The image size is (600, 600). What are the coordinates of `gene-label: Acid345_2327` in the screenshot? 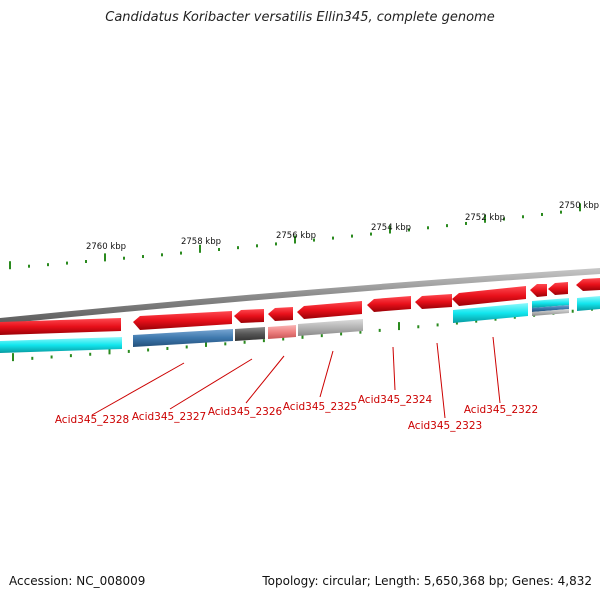 It's located at (169, 417).